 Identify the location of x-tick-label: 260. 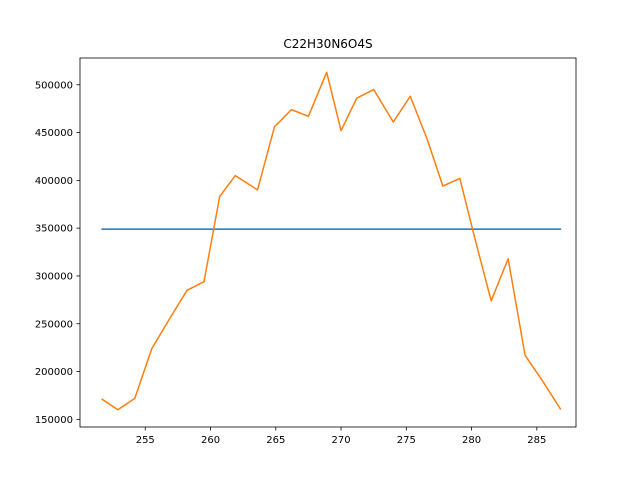
(210, 440).